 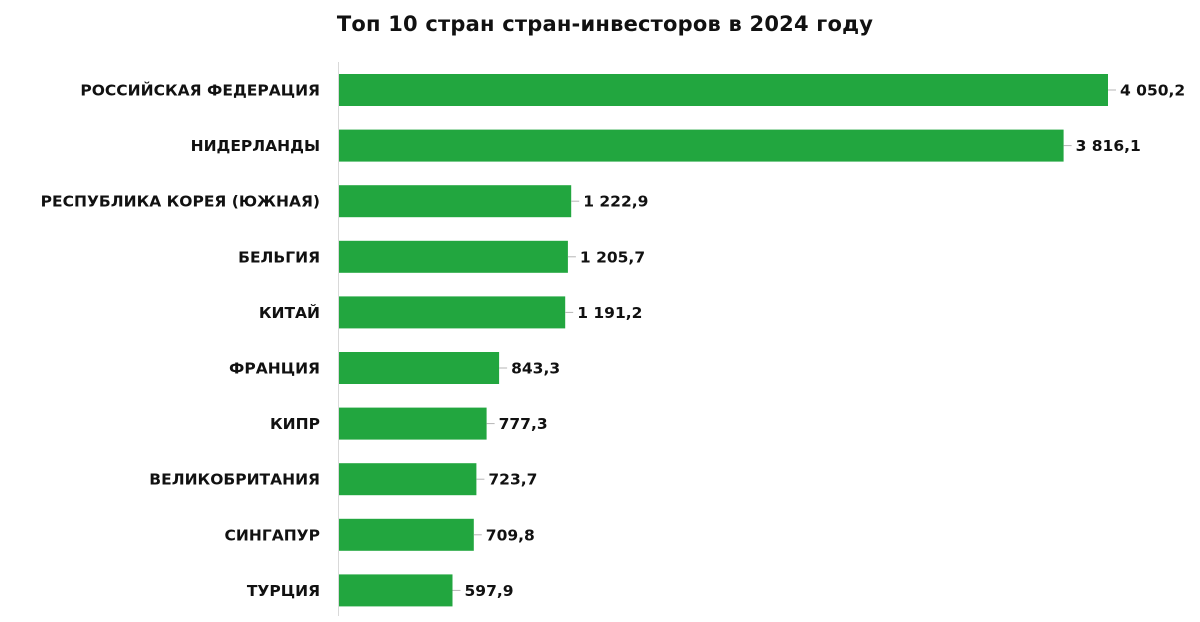 What do you see at coordinates (1108, 146) in the screenshot?
I see `data-label: 3 816,1` at bounding box center [1108, 146].